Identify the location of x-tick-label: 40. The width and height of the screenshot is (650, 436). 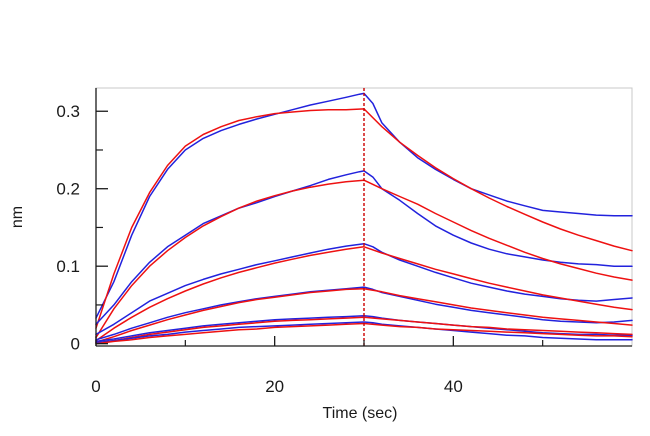
(453, 386).